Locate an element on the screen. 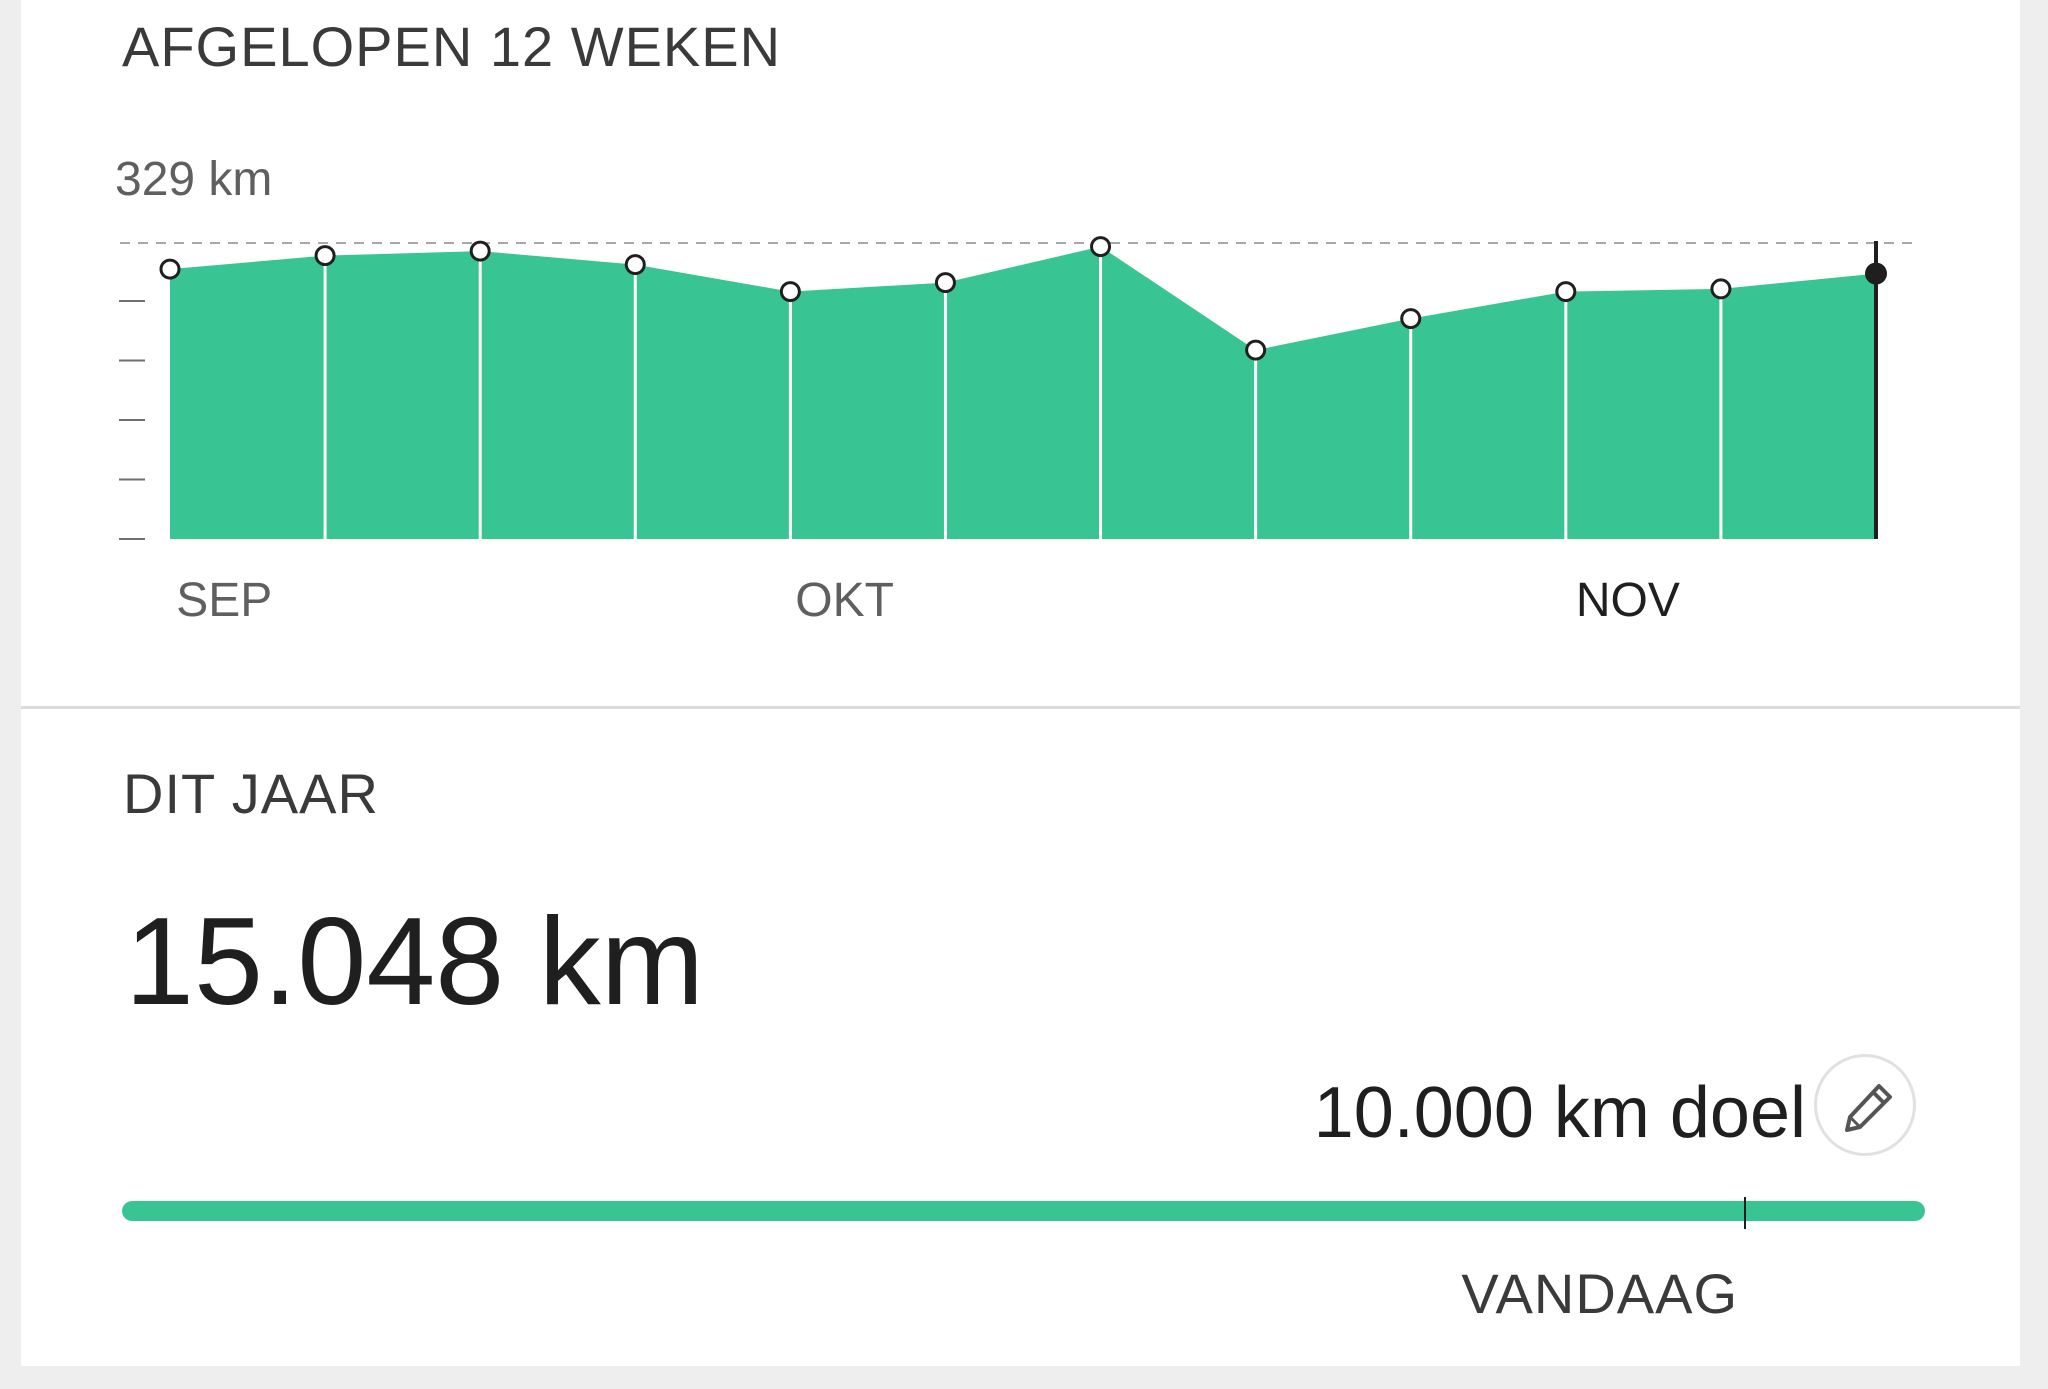 The height and width of the screenshot is (1389, 2048). goal-progress-bar is located at coordinates (1023, 1211).